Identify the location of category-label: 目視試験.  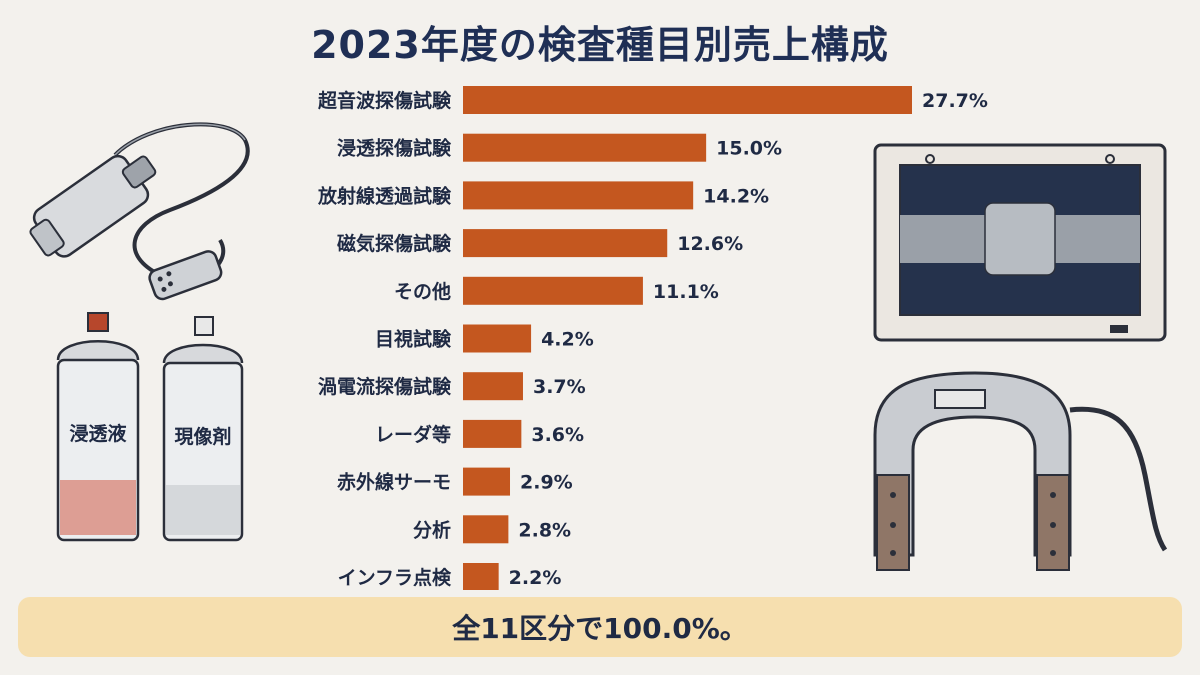
(413, 339).